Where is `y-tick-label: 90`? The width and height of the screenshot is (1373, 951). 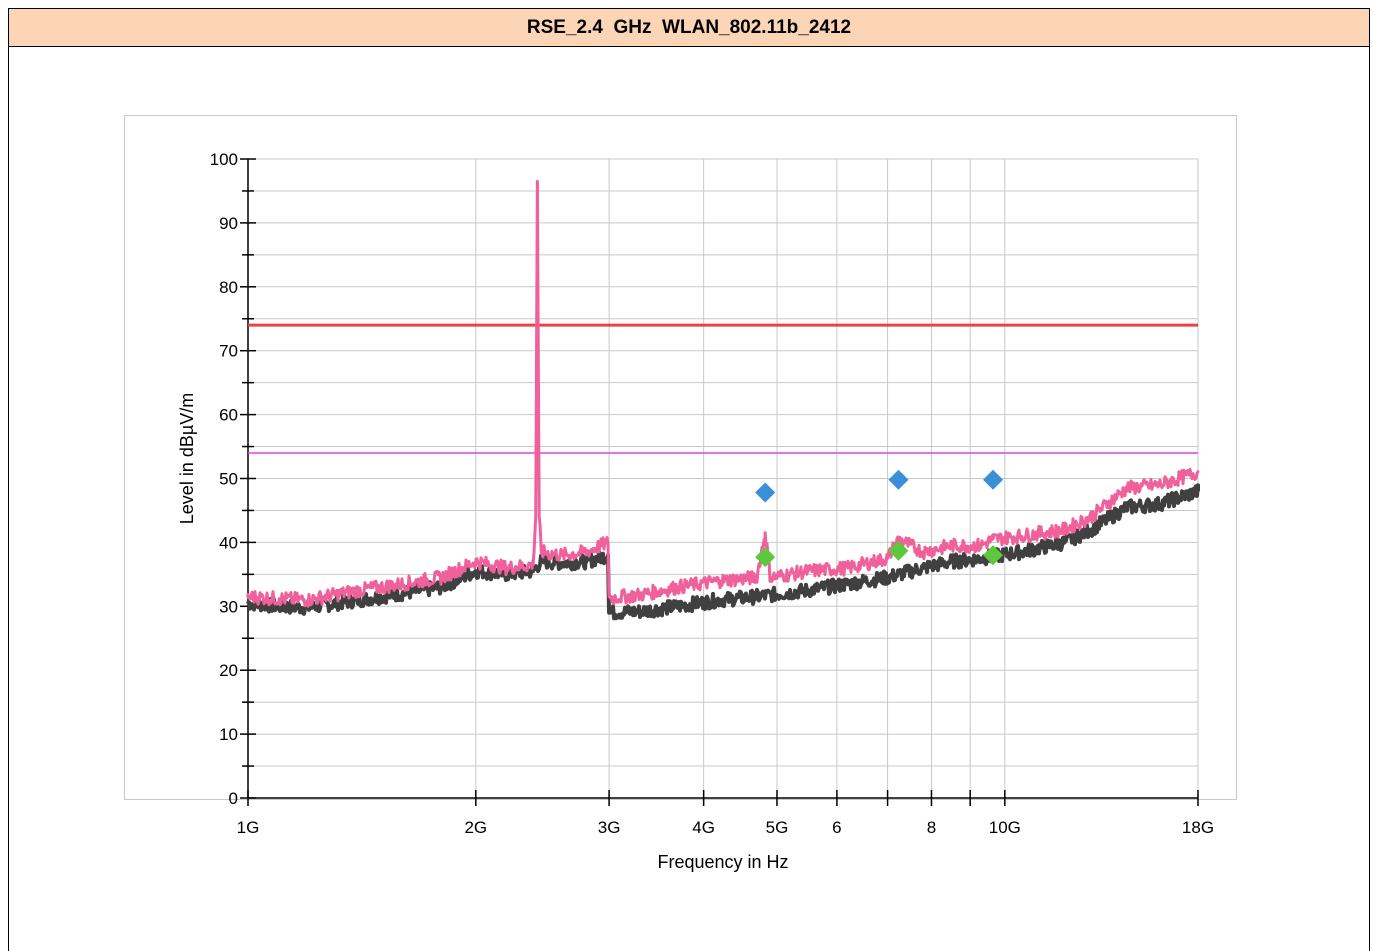
y-tick-label: 90 is located at coordinates (228, 223).